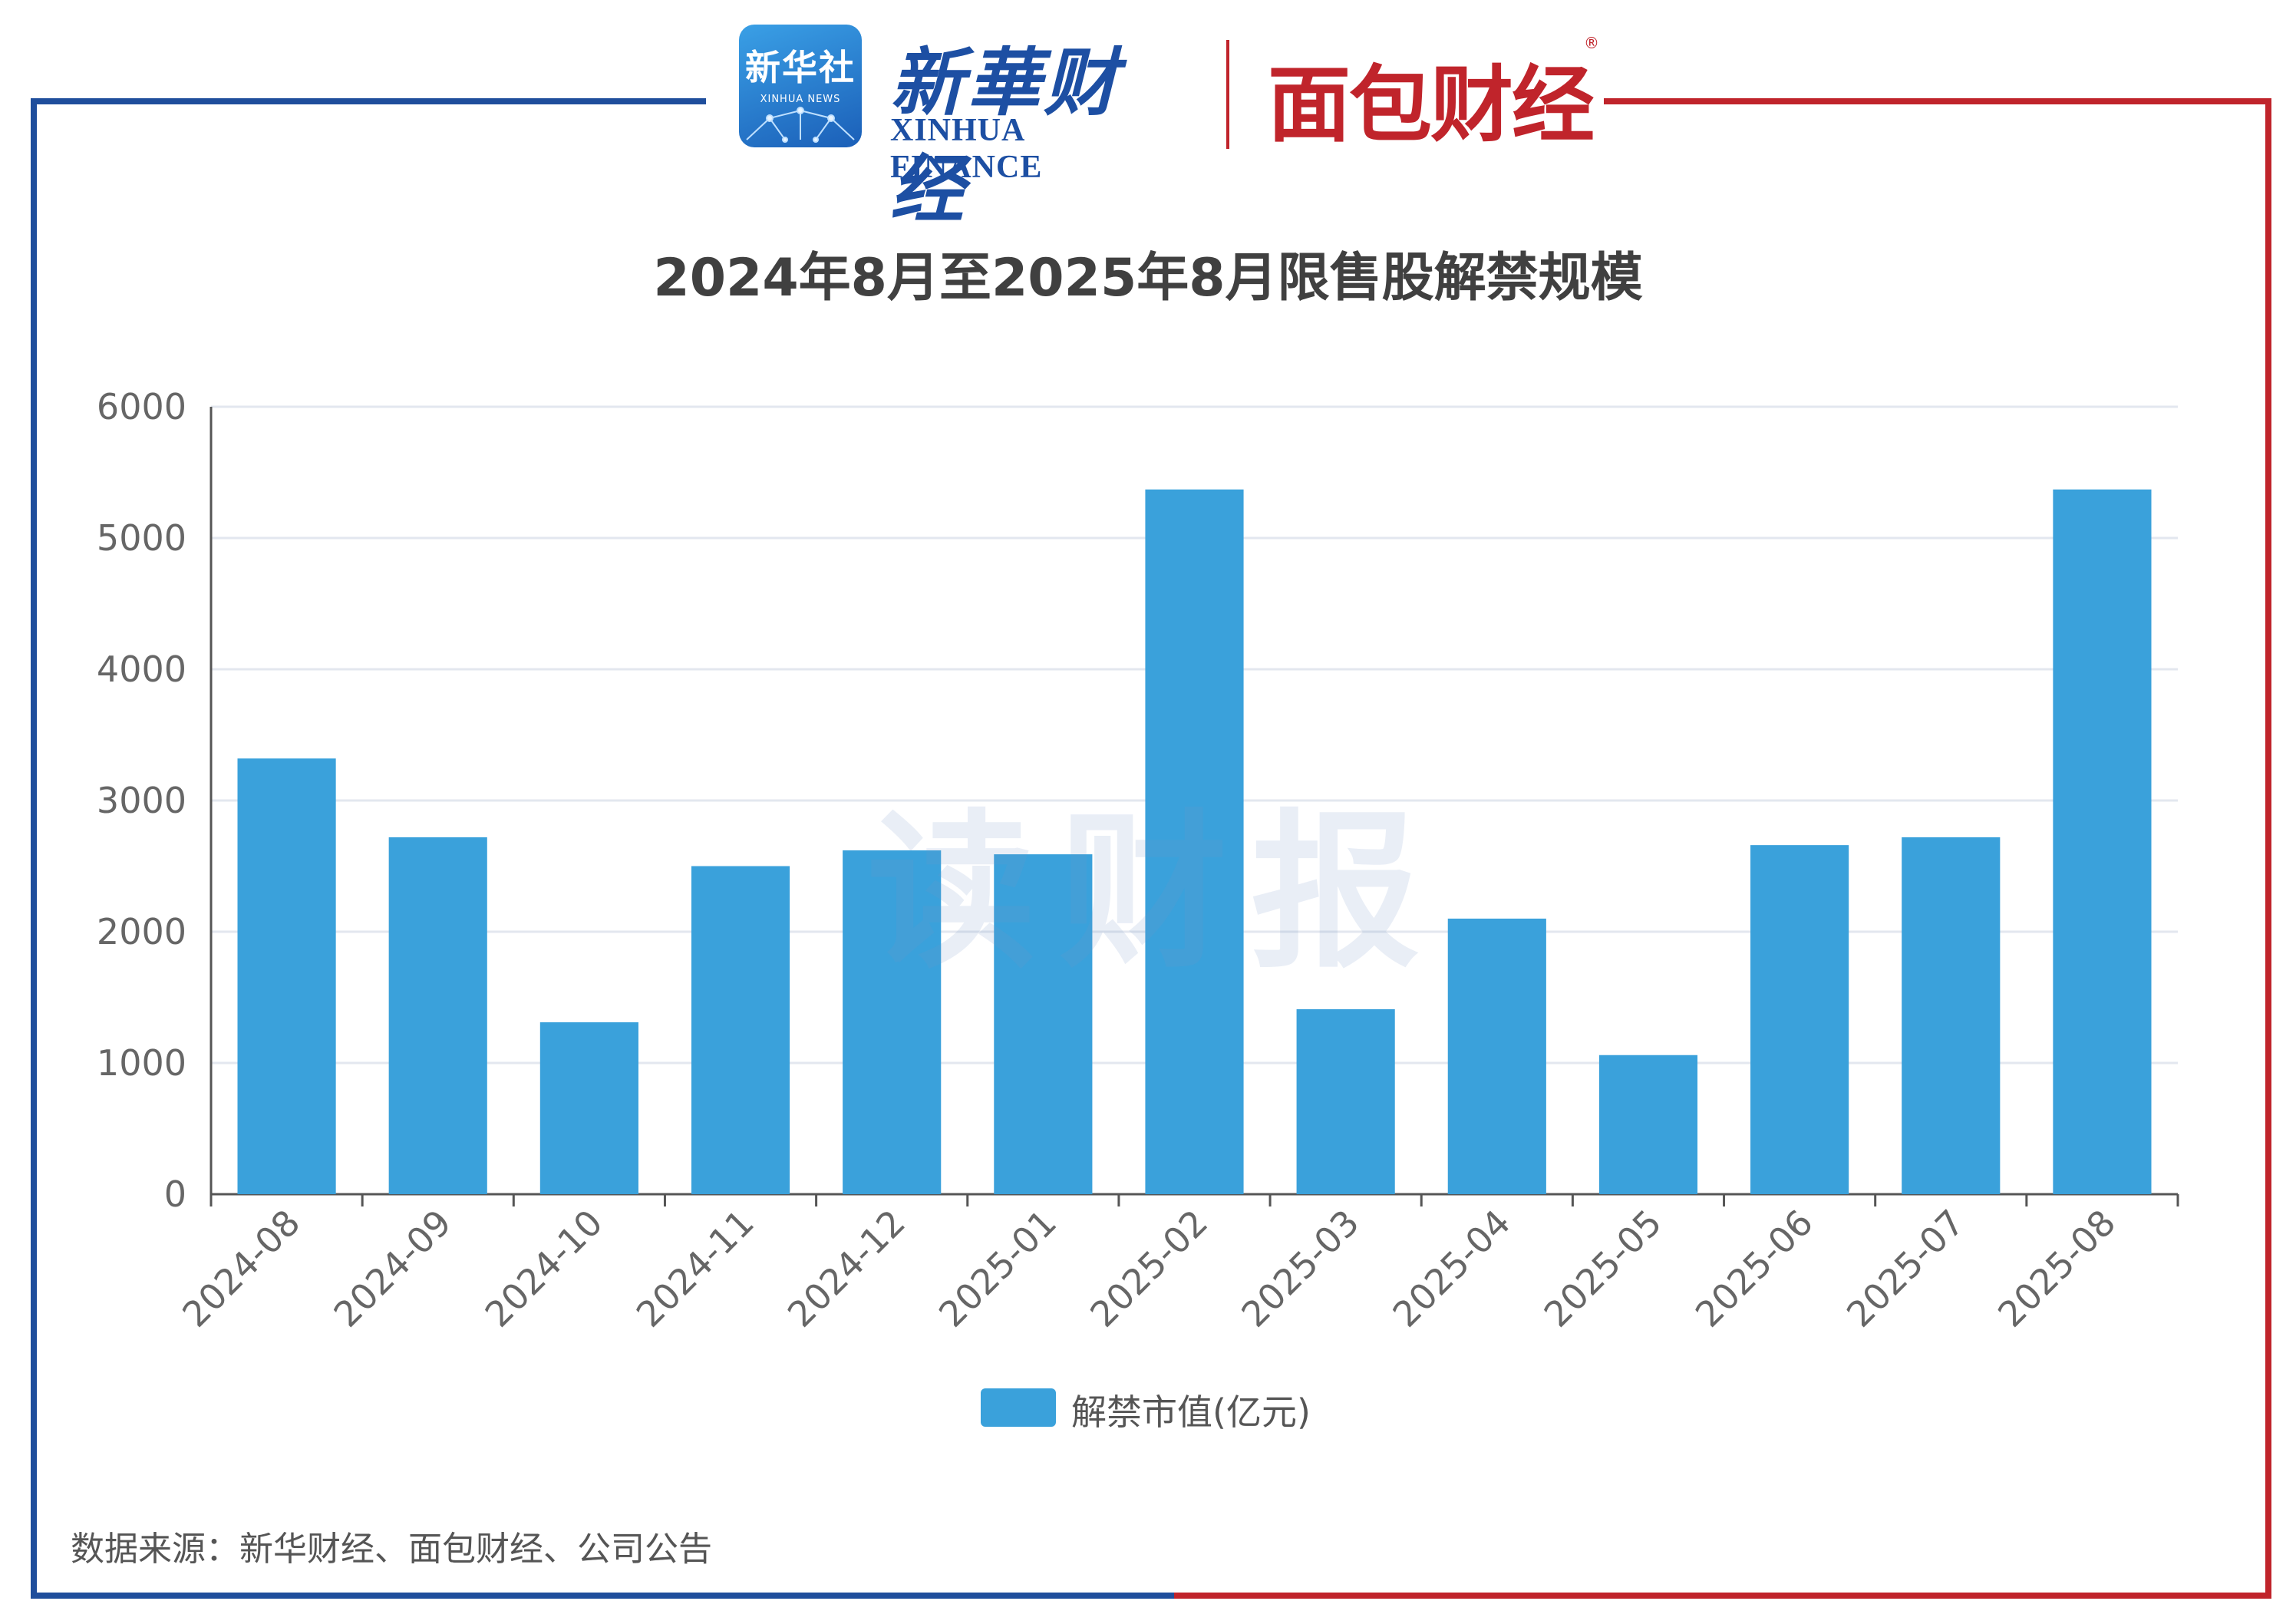  I want to click on frame-top-right, so click(1937, 101).